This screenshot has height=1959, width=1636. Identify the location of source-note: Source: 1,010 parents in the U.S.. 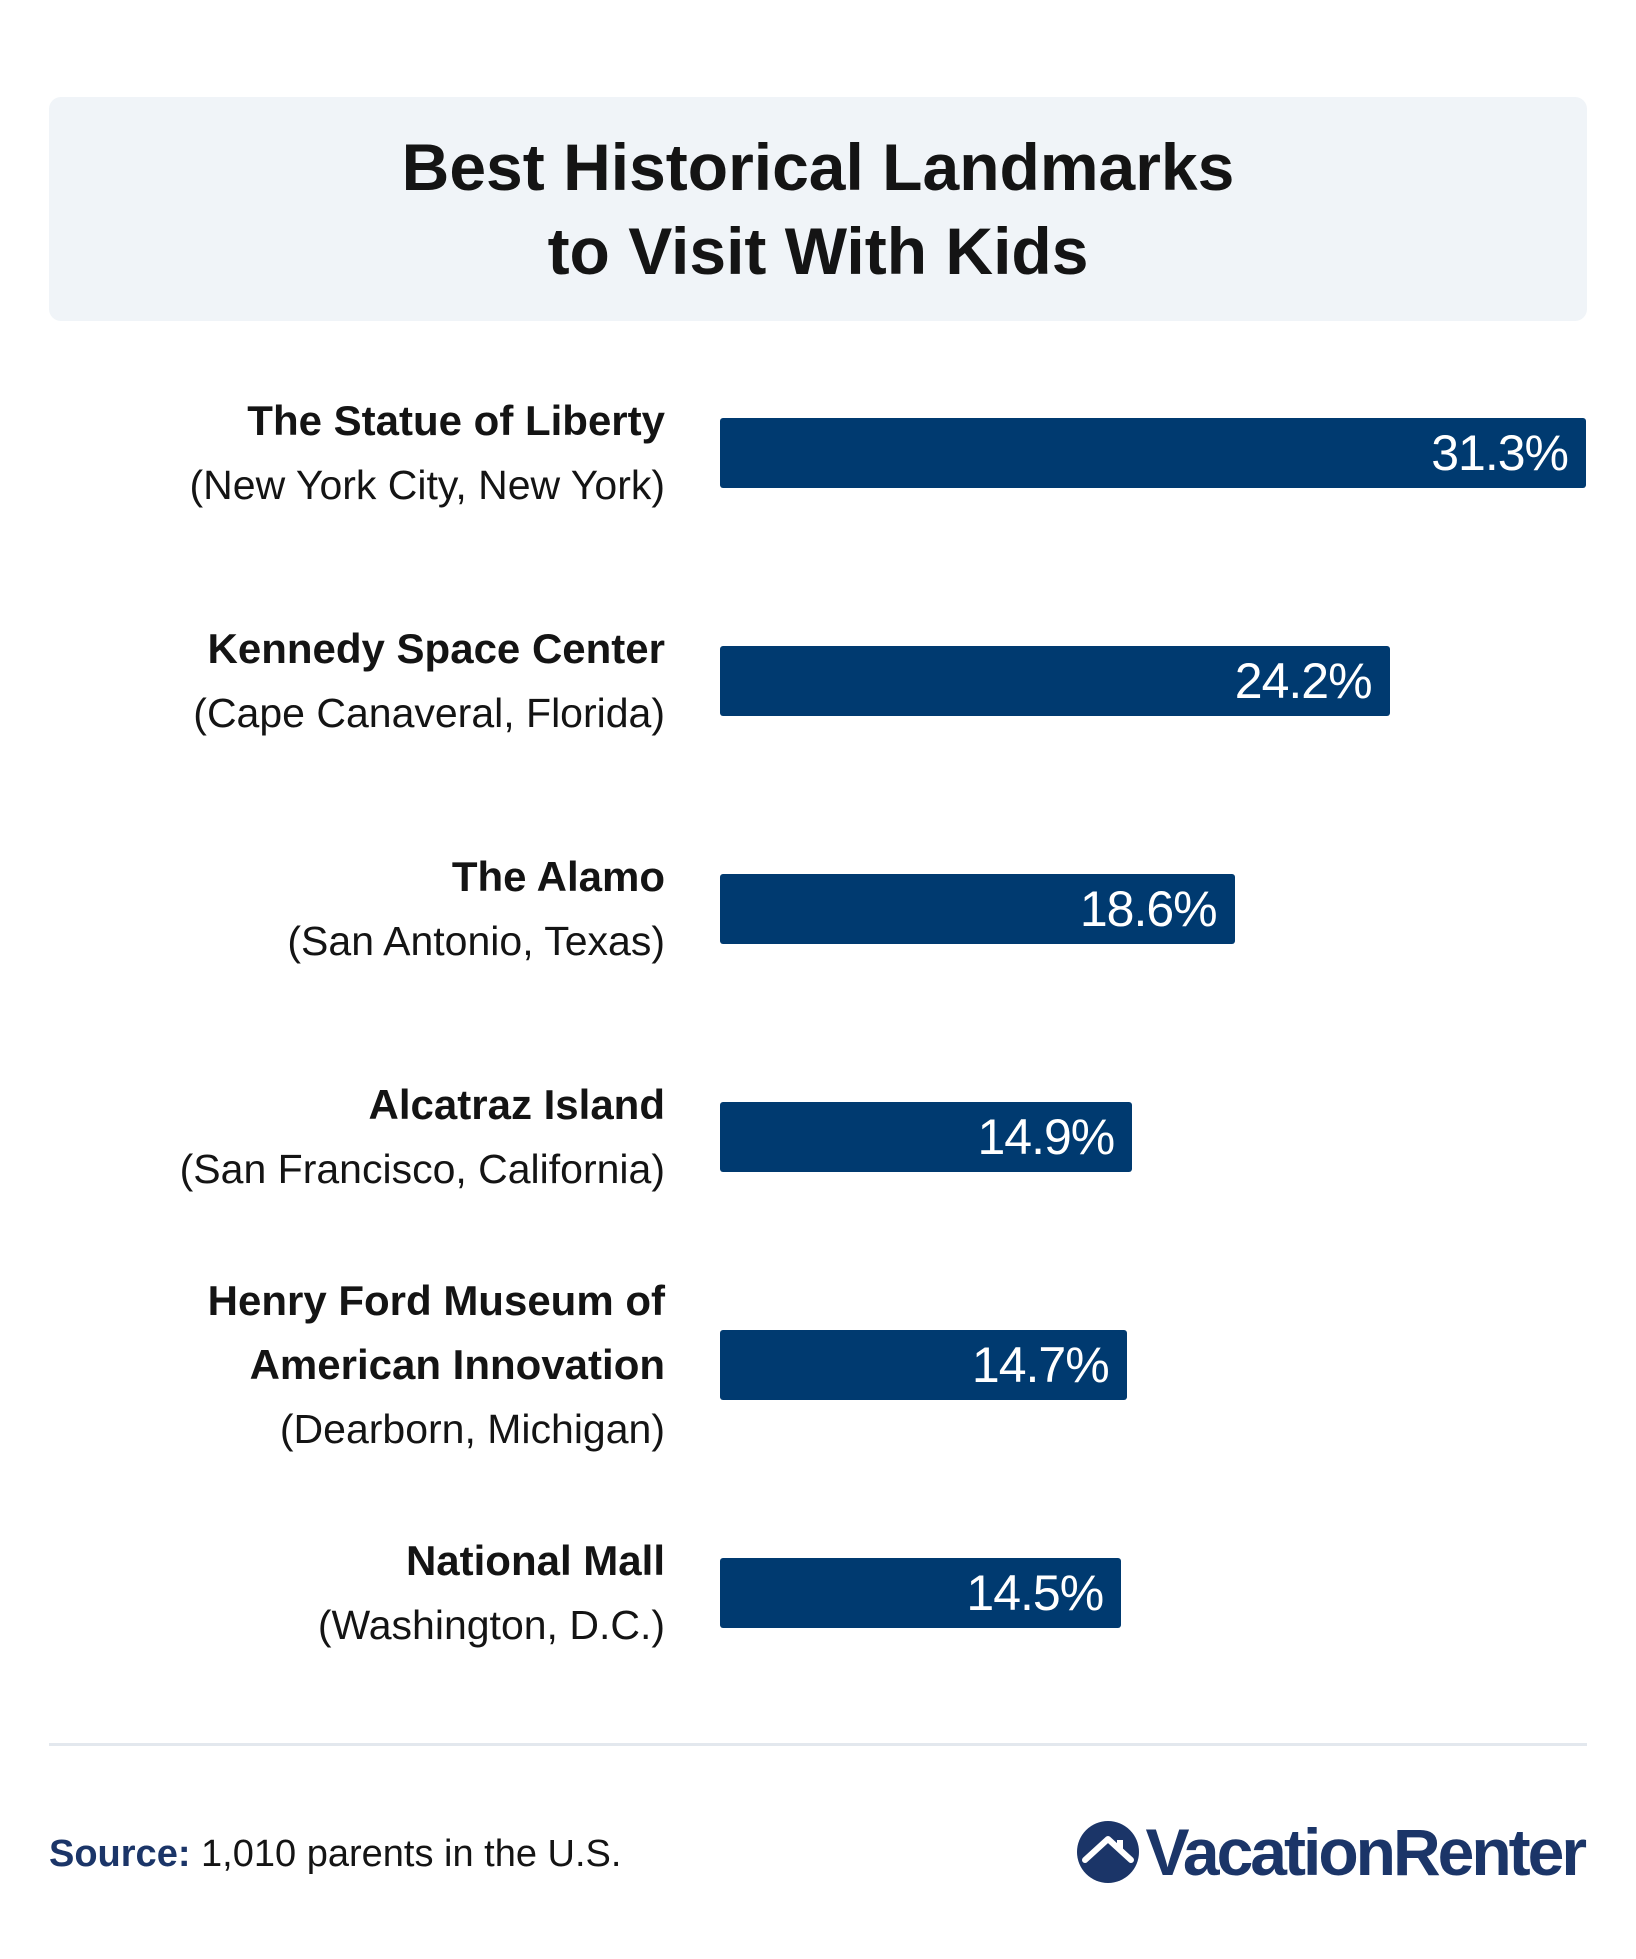
(335, 1854).